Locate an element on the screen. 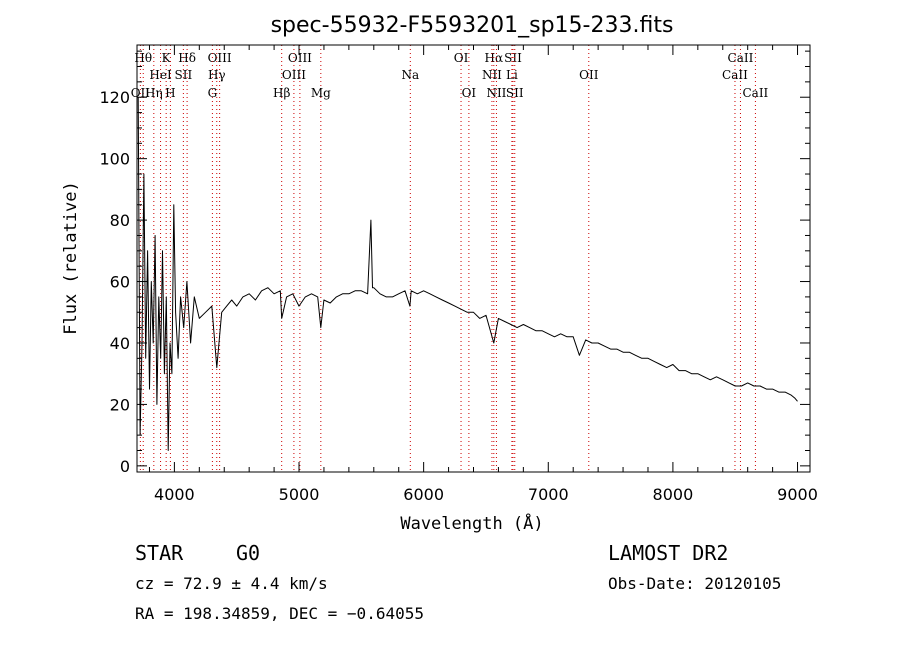  x-tick-label: 9000 is located at coordinates (797, 494).